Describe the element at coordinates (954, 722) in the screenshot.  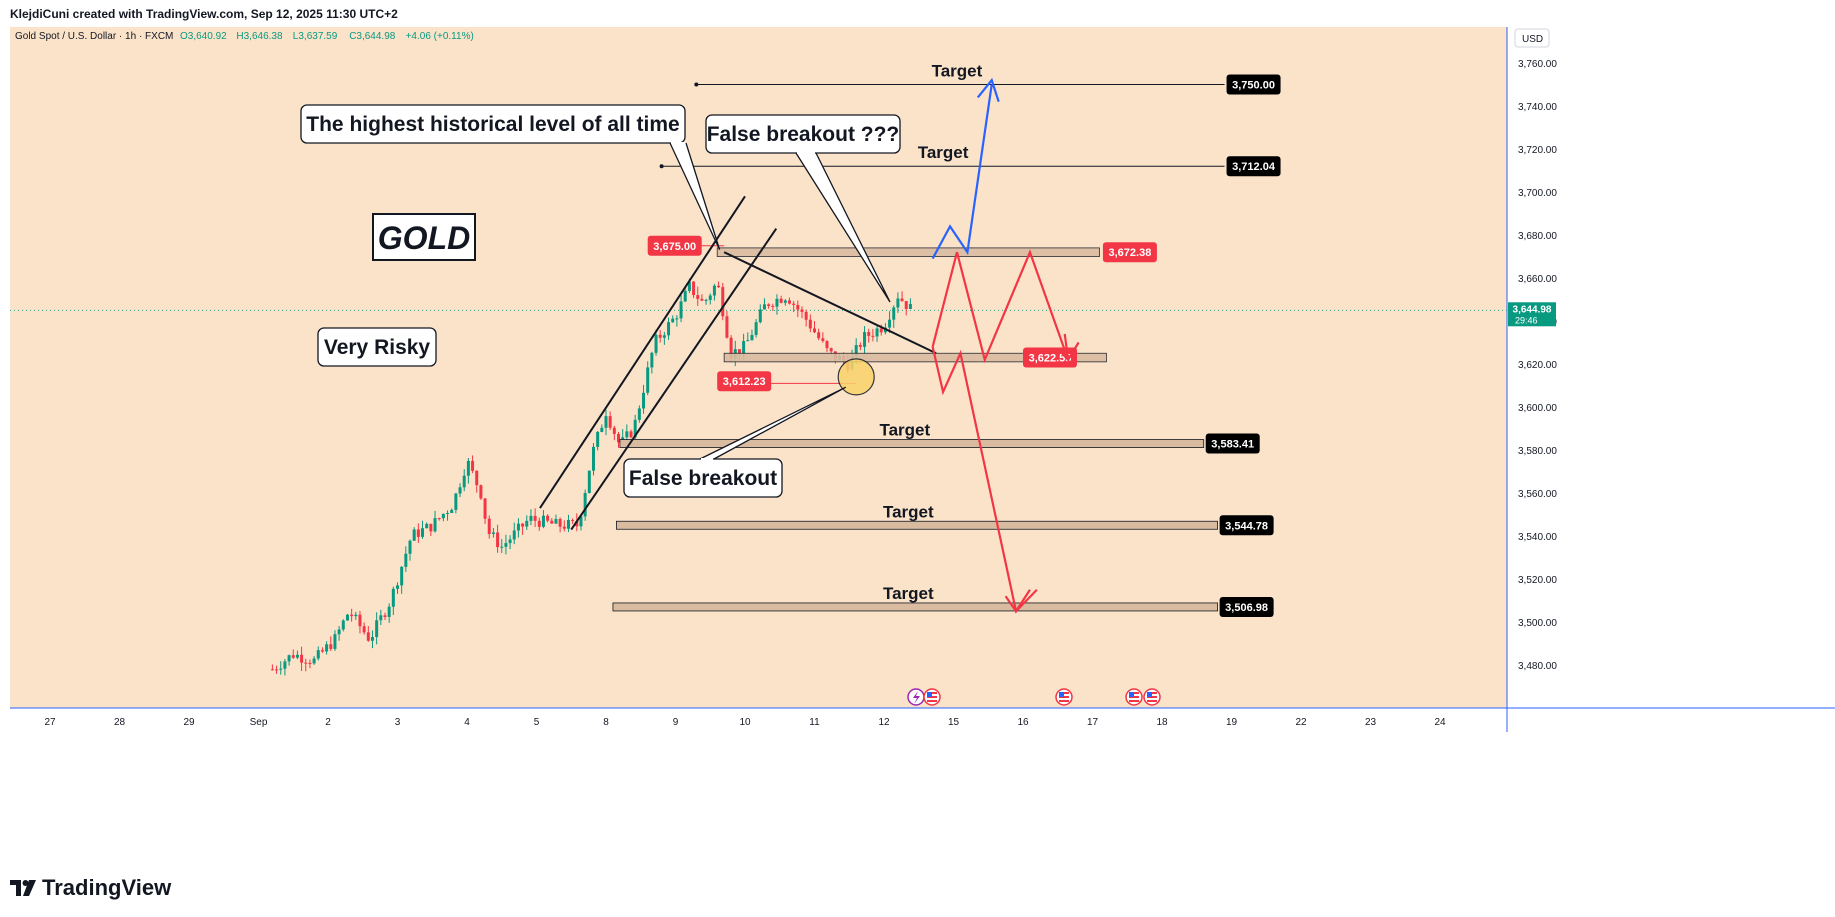
I see `x-tick-label: 15` at that location.